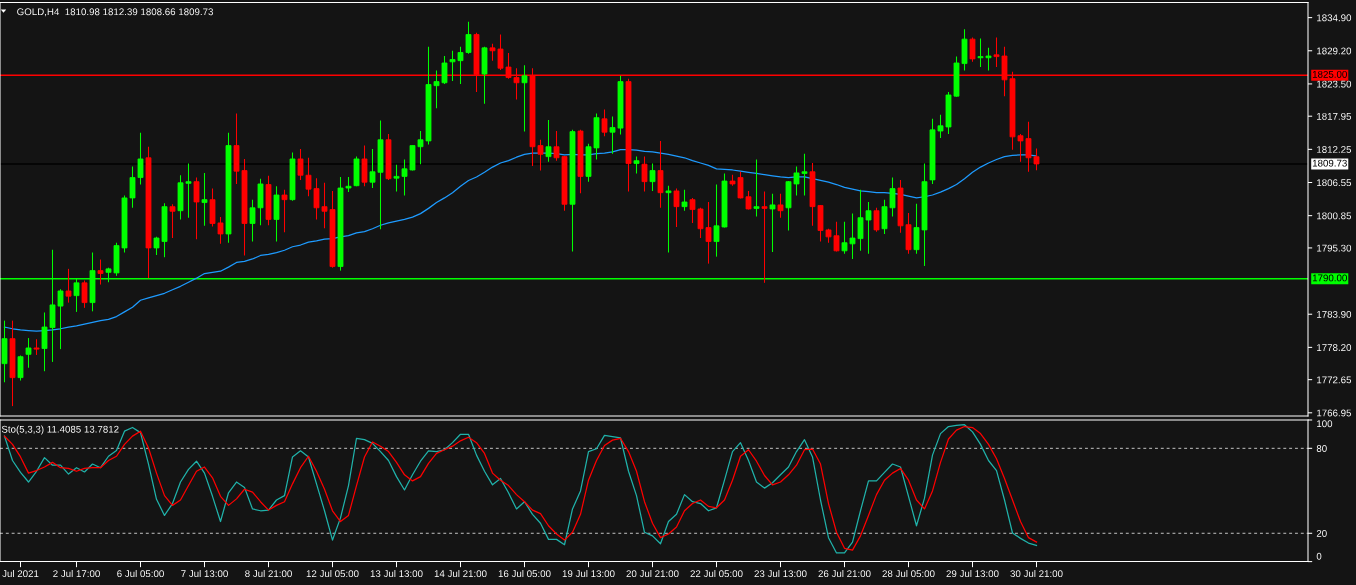 This screenshot has width=1356, height=585. I want to click on ref-line-label: 1809.73, so click(1329, 163).